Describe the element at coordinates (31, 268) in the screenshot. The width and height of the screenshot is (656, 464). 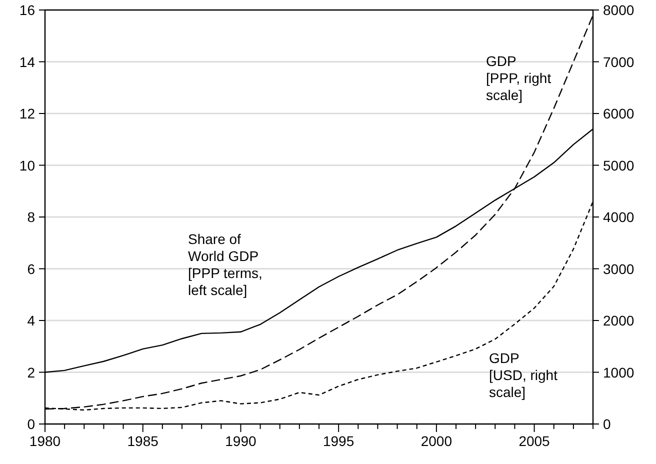
I see `y-tick-label: 6` at that location.